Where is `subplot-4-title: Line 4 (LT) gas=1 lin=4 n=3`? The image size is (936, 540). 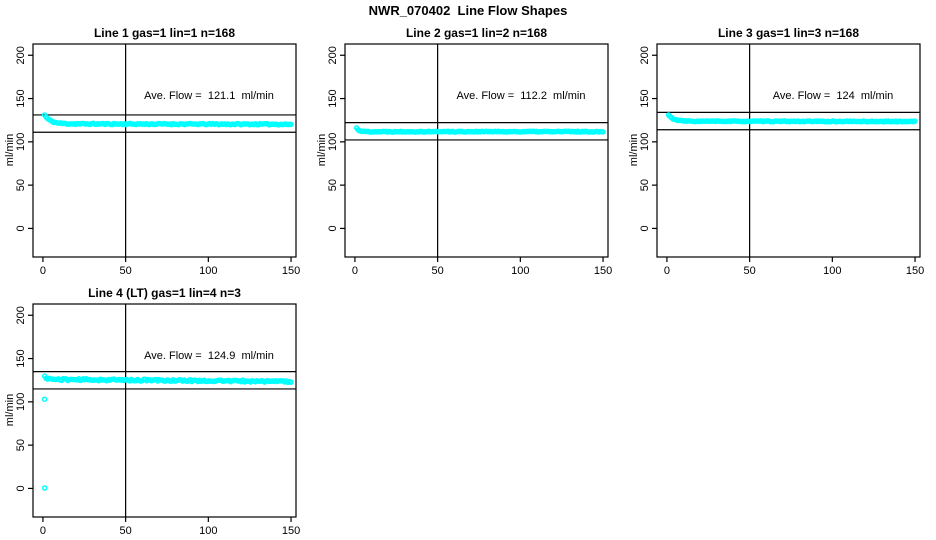 subplot-4-title: Line 4 (LT) gas=1 lin=4 n=3 is located at coordinates (164, 293).